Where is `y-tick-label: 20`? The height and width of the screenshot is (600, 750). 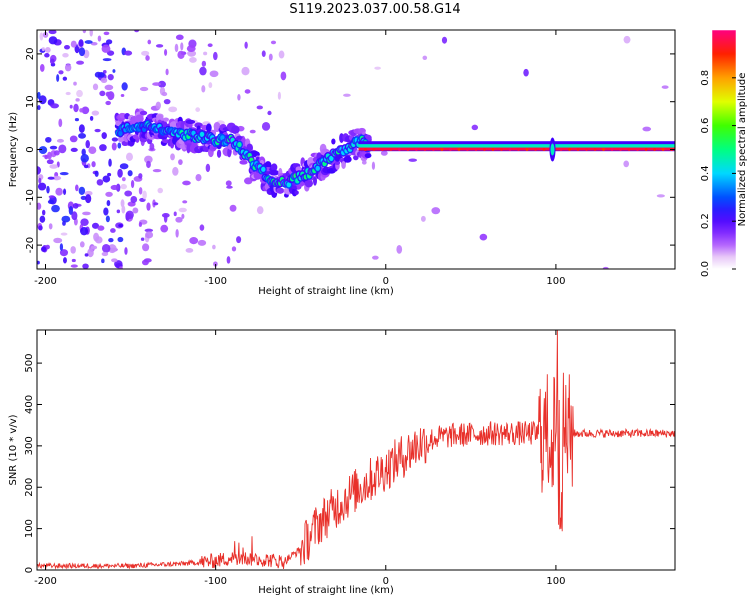
y-tick-label: 20 is located at coordinates (30, 54).